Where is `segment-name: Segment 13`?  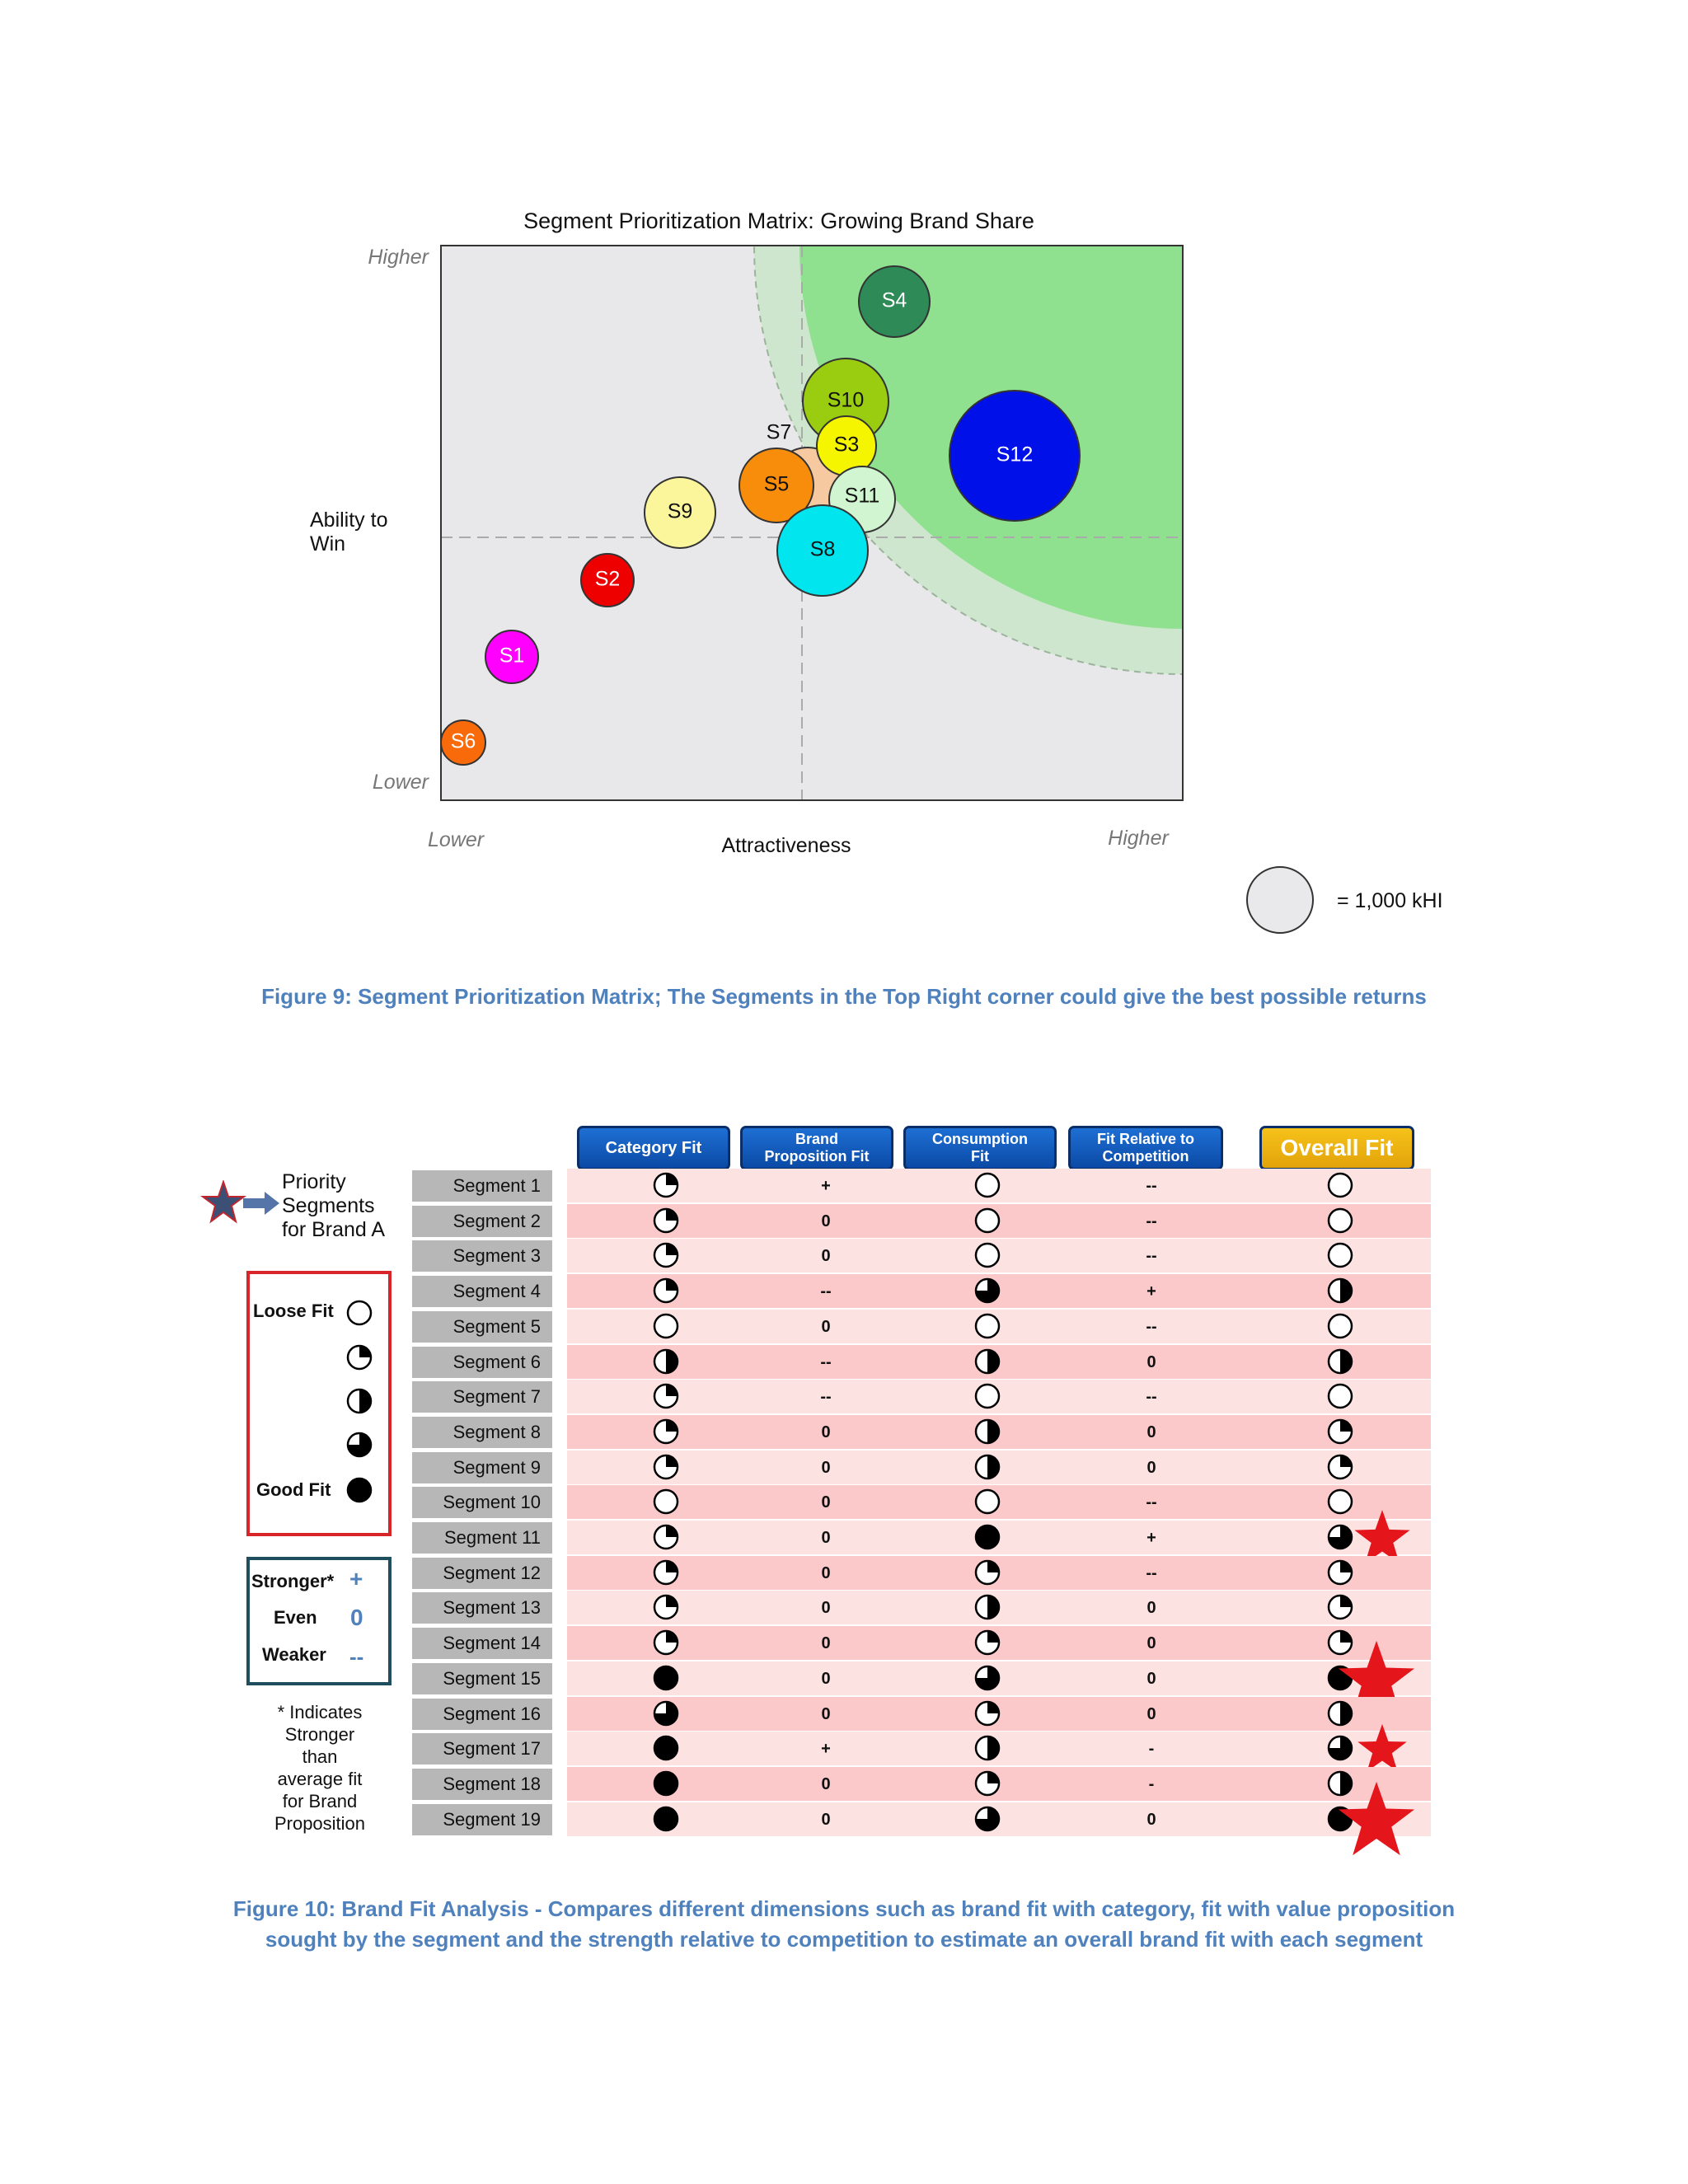
segment-name: Segment 13 is located at coordinates (482, 1608).